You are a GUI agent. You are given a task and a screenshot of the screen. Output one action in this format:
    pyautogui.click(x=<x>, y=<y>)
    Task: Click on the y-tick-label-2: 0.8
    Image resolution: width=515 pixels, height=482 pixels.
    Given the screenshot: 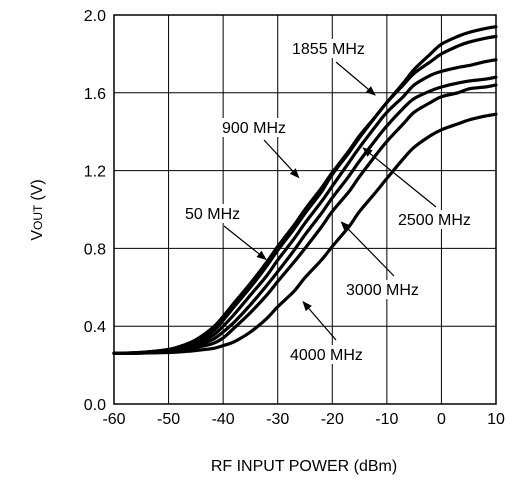 What is the action you would take?
    pyautogui.click(x=95, y=249)
    